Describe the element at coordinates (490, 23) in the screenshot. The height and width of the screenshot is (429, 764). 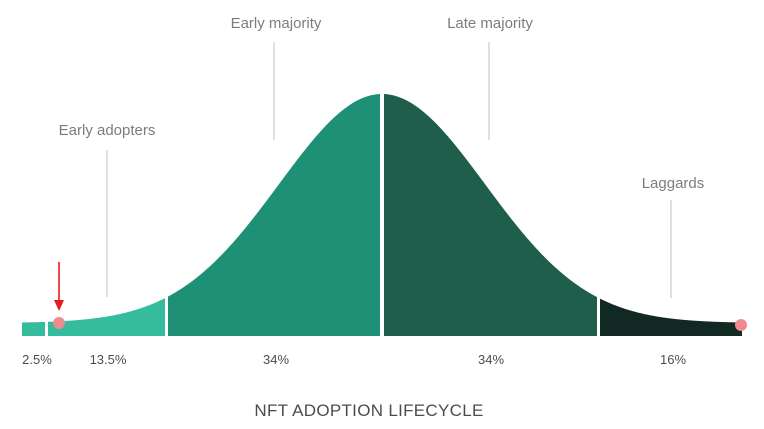
I see `label-late-majority: Late majority` at that location.